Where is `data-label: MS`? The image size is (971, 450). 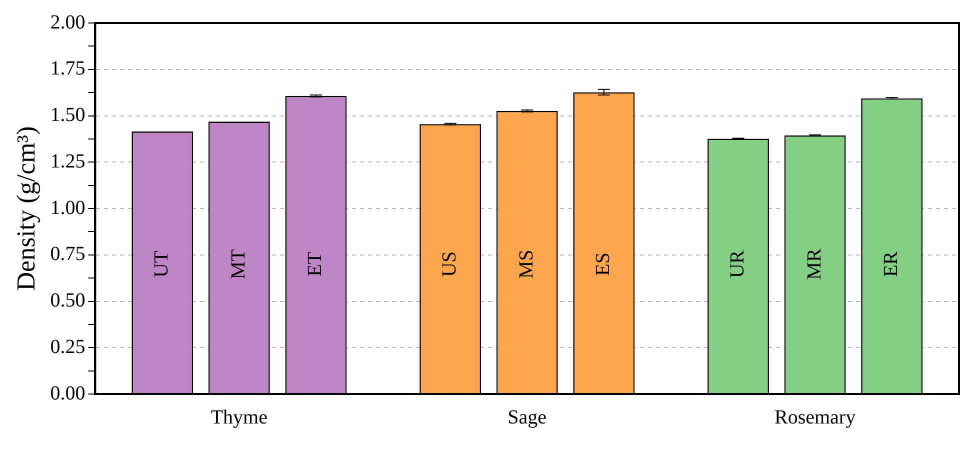 data-label: MS is located at coordinates (526, 264).